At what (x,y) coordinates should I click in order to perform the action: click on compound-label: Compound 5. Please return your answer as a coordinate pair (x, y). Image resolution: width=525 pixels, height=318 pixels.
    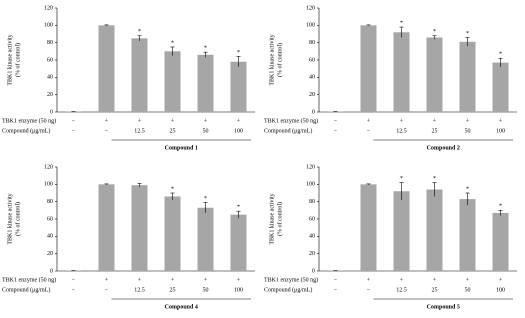
    Looking at the image, I should click on (443, 307).